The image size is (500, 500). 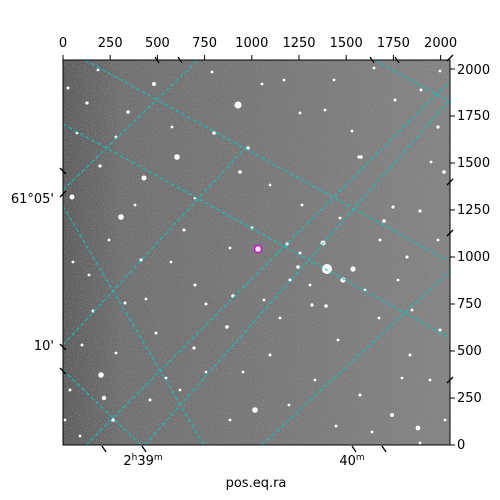 I want to click on right-tick-label: 750, so click(x=469, y=304).